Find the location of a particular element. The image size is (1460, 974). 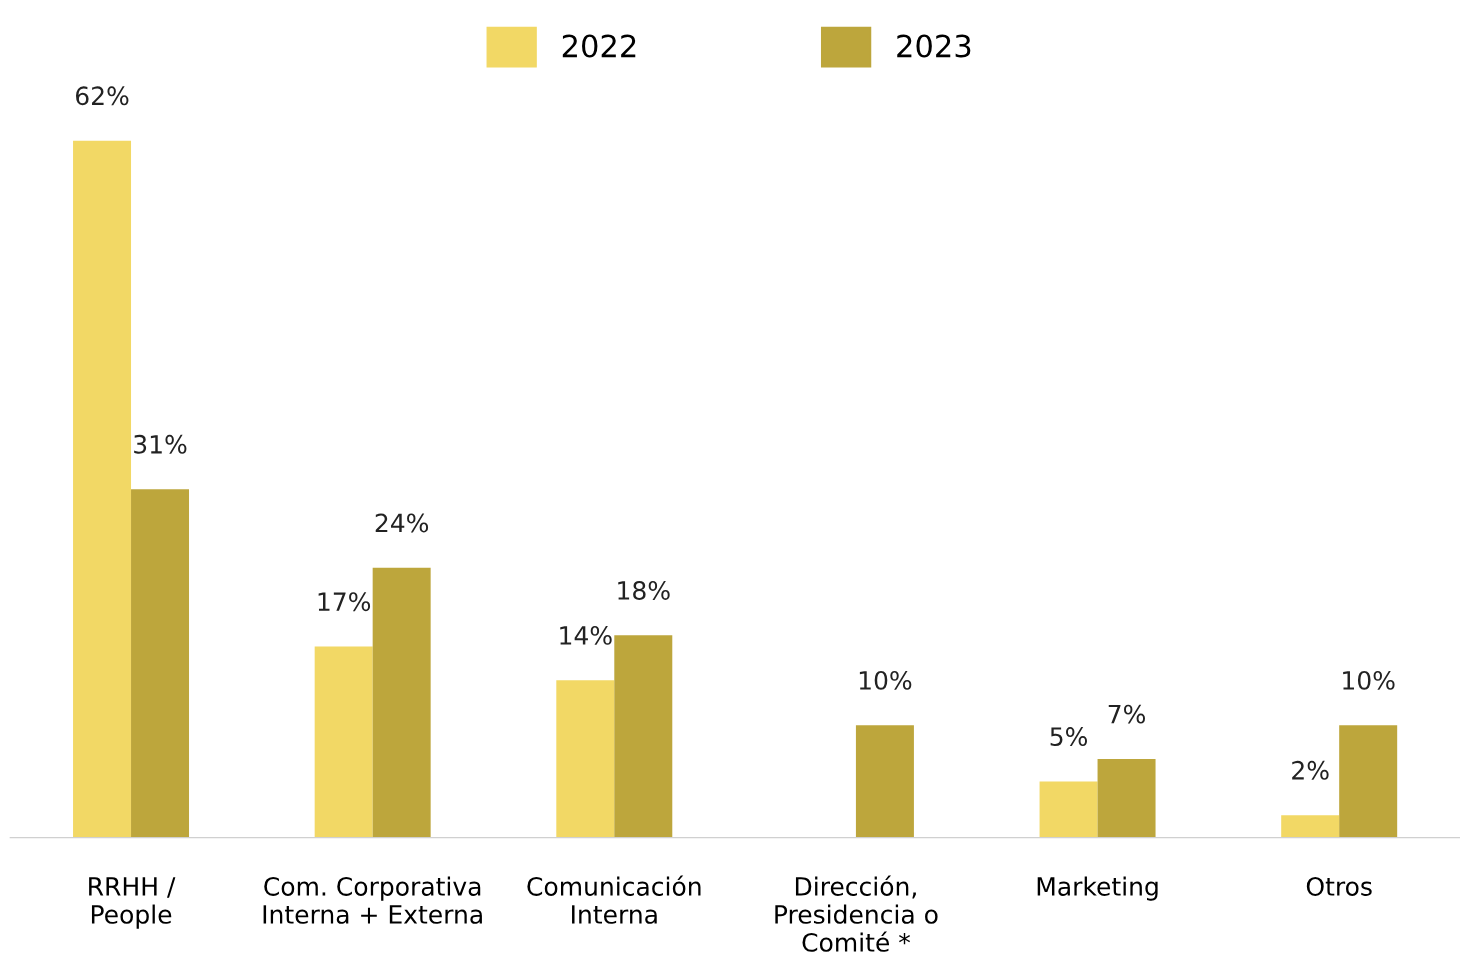

x-tick-label: RRHH / People is located at coordinates (132, 903).